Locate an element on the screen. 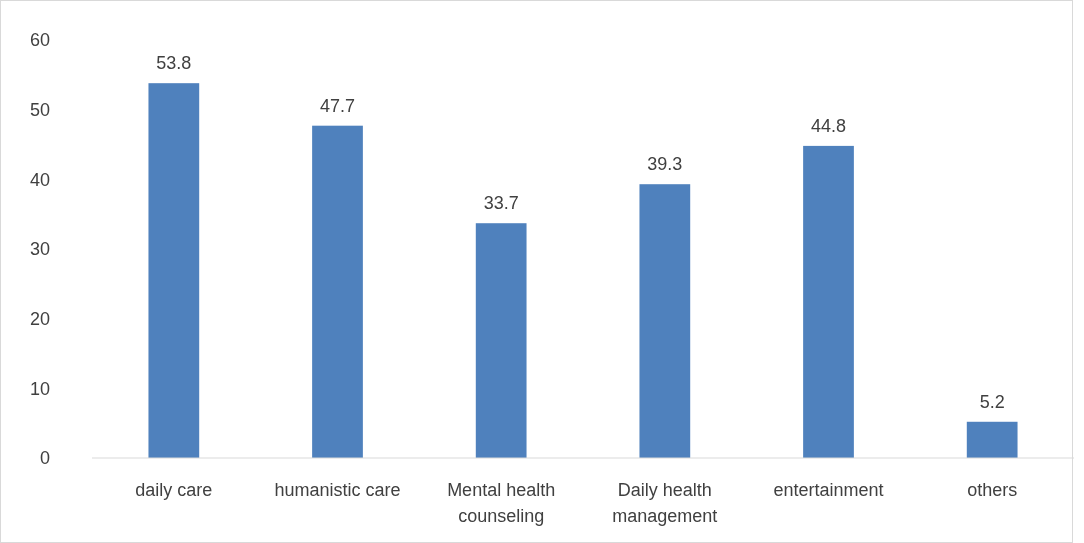 The height and width of the screenshot is (543, 1084). x-tick-label: Mental health counseling is located at coordinates (501, 503).